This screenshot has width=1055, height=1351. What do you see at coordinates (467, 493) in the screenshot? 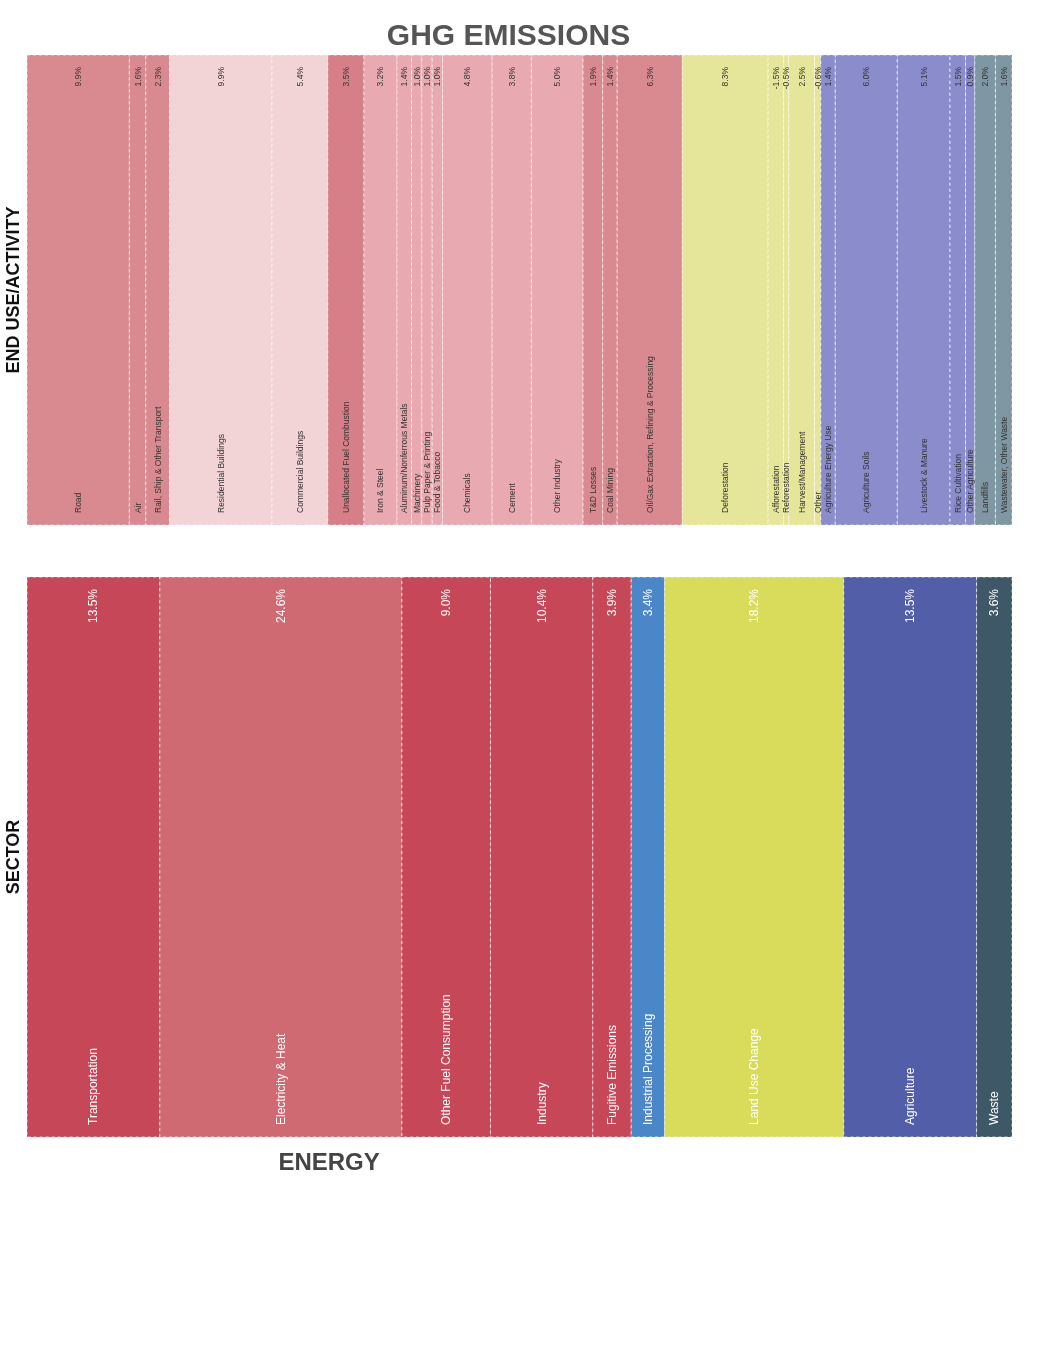
I see `category-label: Chemicals` at bounding box center [467, 493].